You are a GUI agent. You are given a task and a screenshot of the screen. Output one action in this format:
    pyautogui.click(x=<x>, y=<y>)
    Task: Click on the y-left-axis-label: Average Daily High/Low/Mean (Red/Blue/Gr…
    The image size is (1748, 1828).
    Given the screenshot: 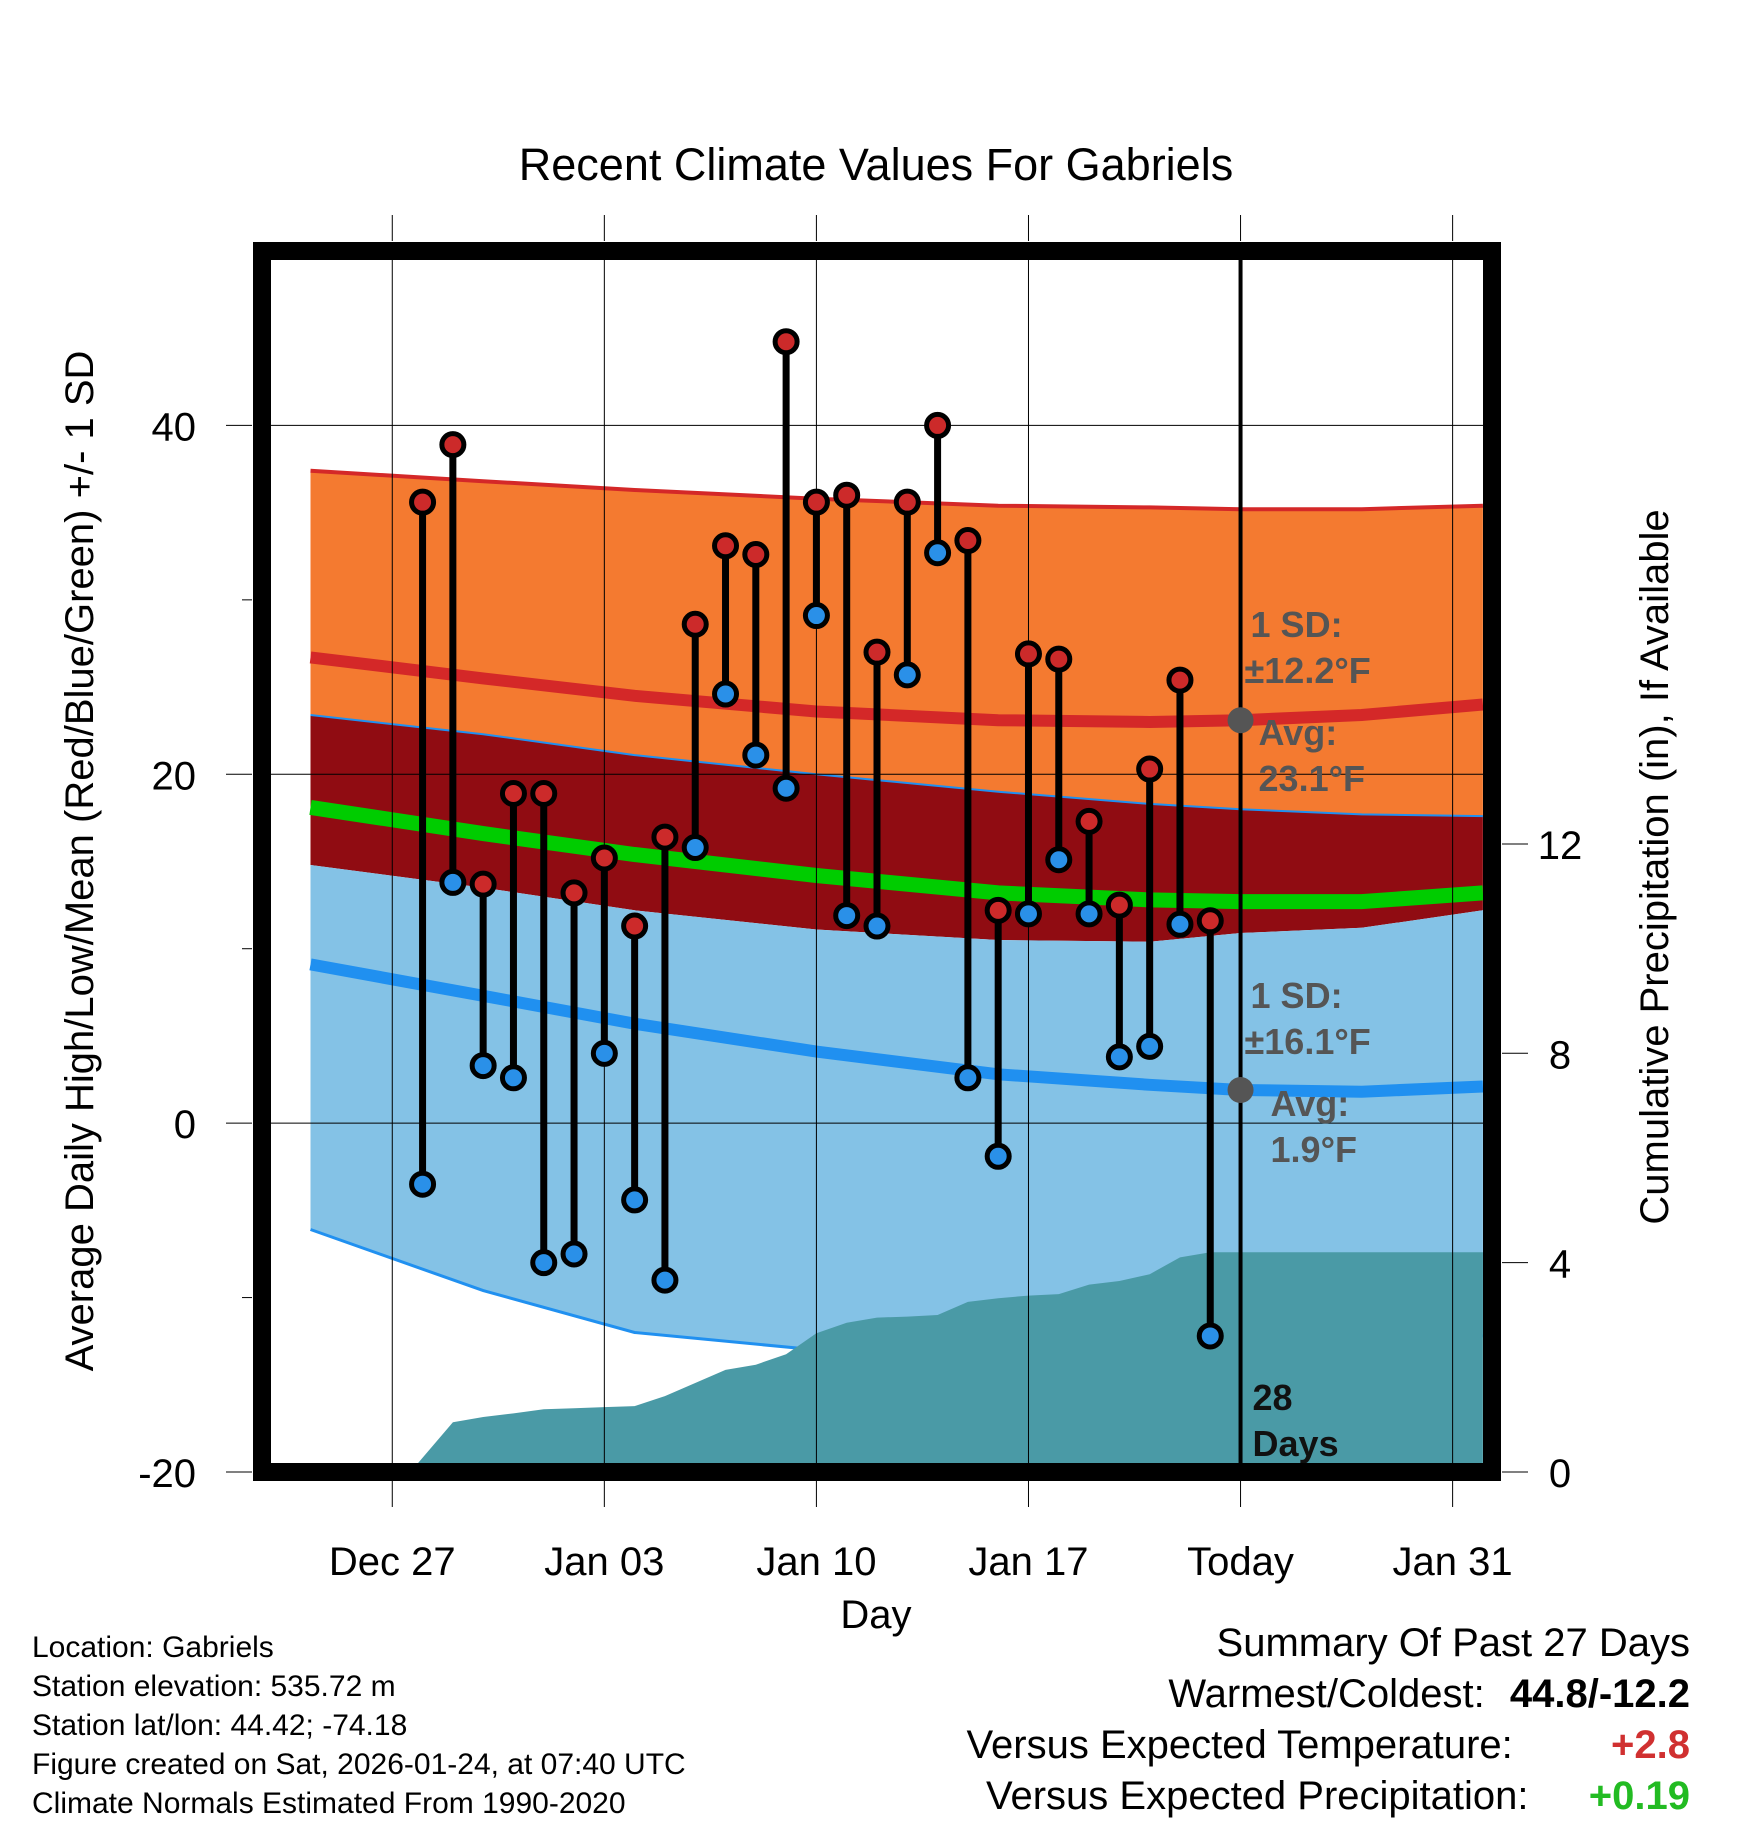 What is the action you would take?
    pyautogui.click(x=80, y=861)
    